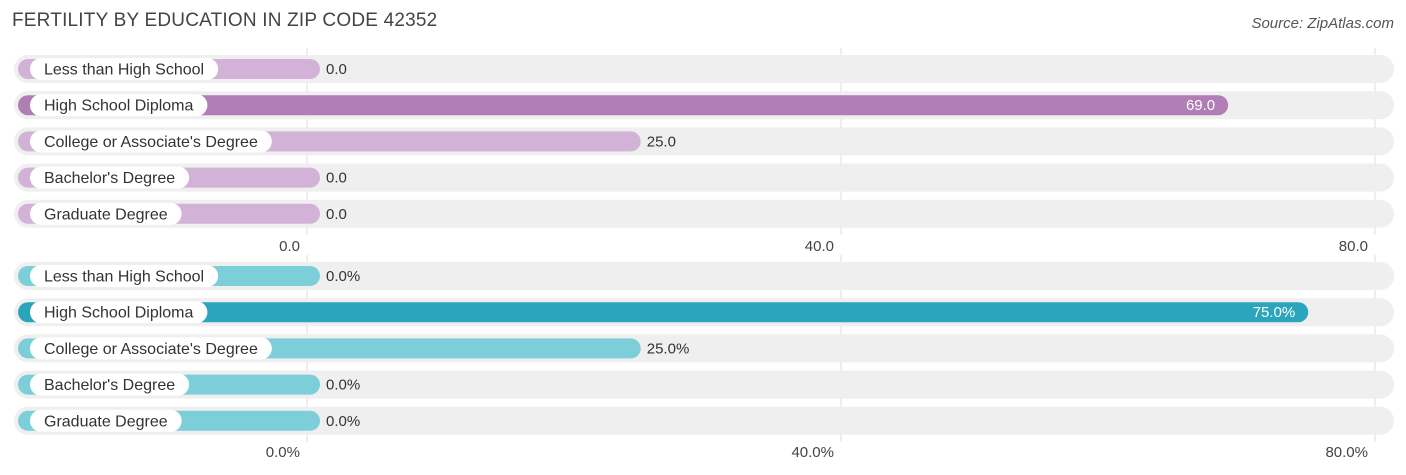  I want to click on bar-row: Graduate Degree 0.0, so click(704, 213).